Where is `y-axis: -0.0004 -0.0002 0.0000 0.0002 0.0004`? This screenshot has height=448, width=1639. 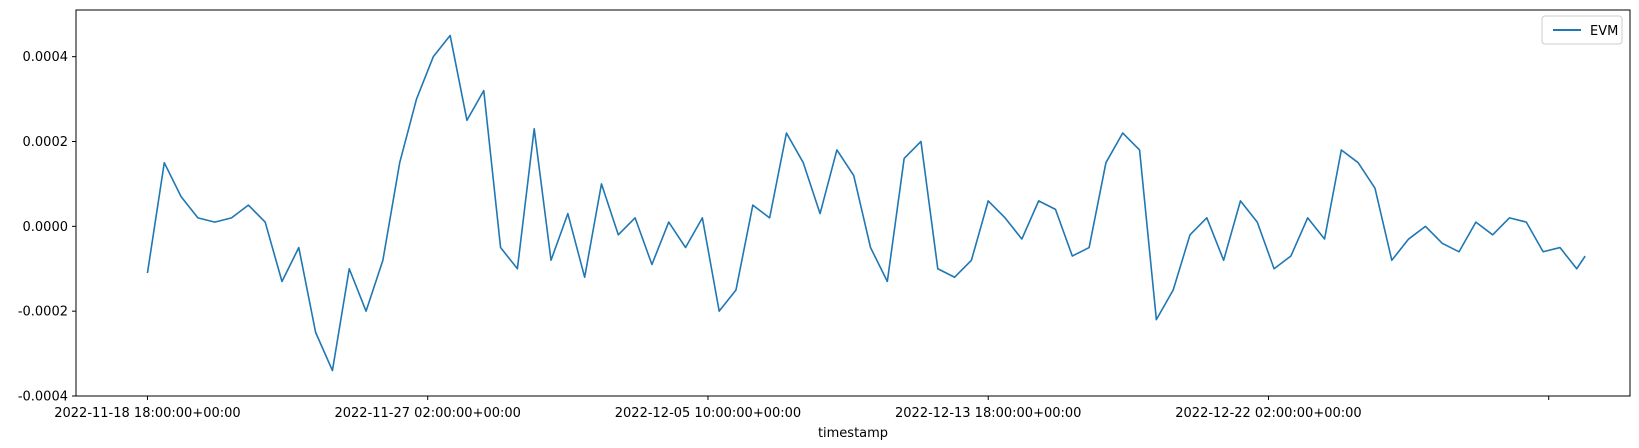
y-axis: -0.0004 -0.0002 0.0000 0.0002 0.0004 is located at coordinates (47, 227).